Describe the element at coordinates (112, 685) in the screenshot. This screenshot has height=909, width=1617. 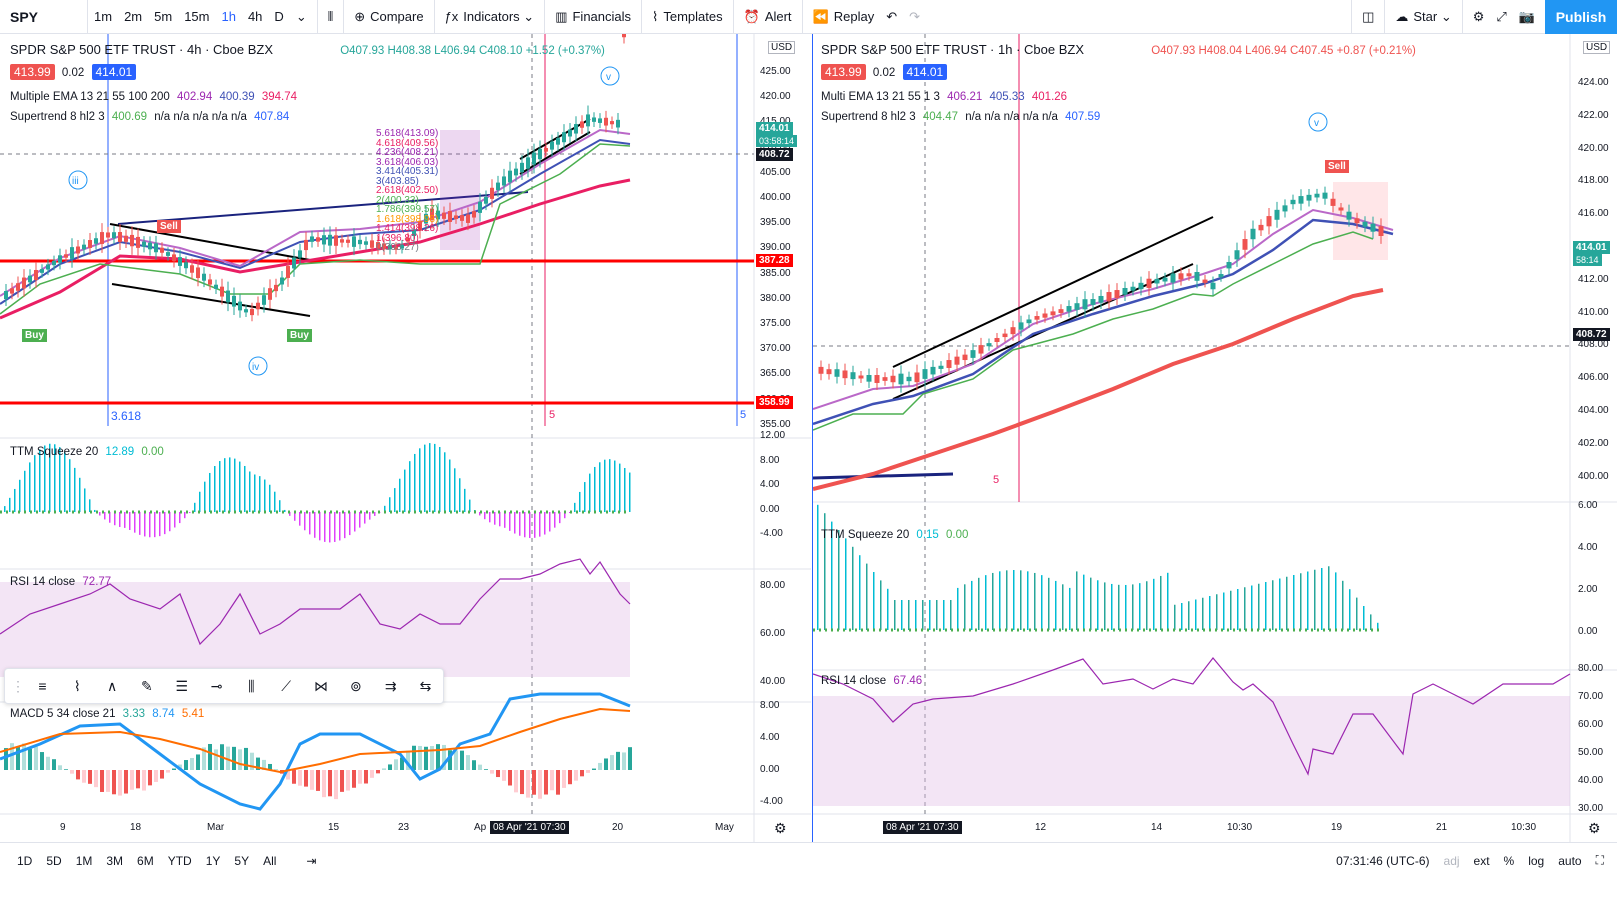
I see `abc-pattern-icon: ∧` at that location.